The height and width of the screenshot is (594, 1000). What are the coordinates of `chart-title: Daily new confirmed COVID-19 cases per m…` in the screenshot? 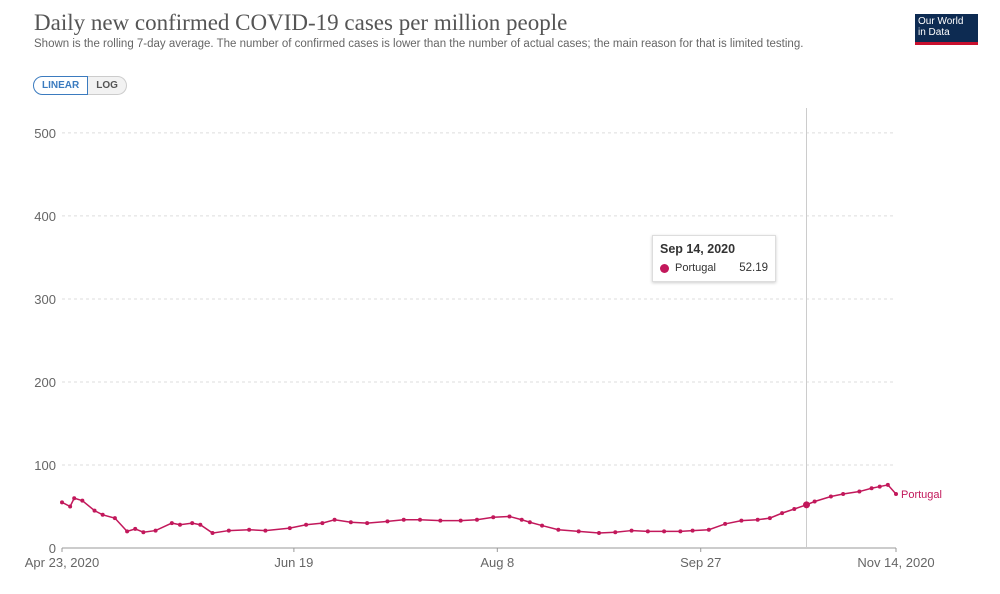 It's located at (301, 22).